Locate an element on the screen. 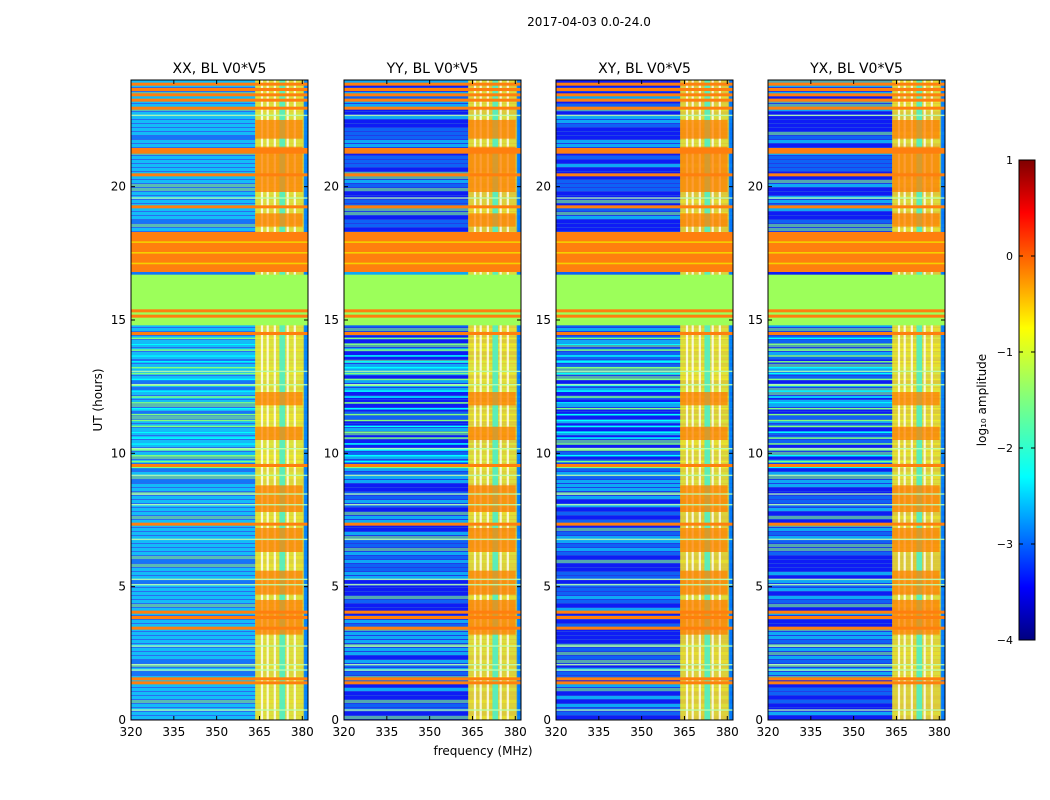 This screenshot has height=800, width=1050. panel-title: XY, BL V0*V5 is located at coordinates (644, 69).